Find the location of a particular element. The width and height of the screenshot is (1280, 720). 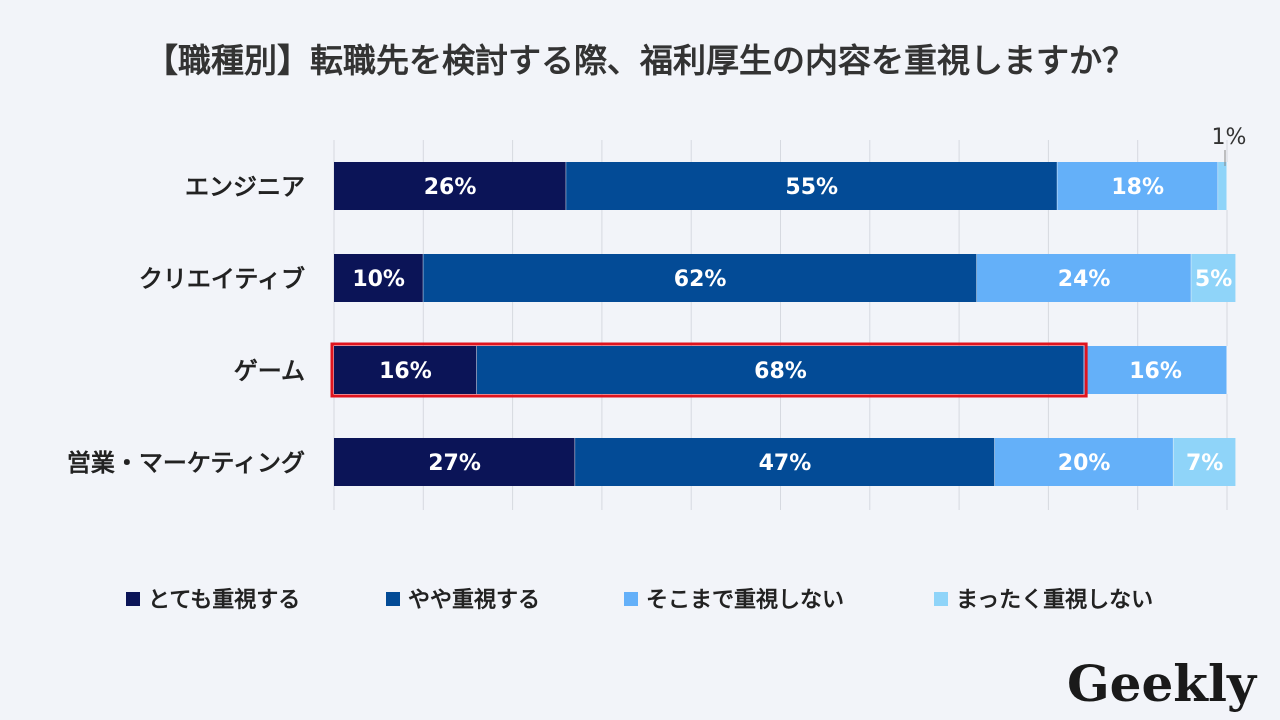

legend-label: そこまで重視しない is located at coordinates (745, 600).